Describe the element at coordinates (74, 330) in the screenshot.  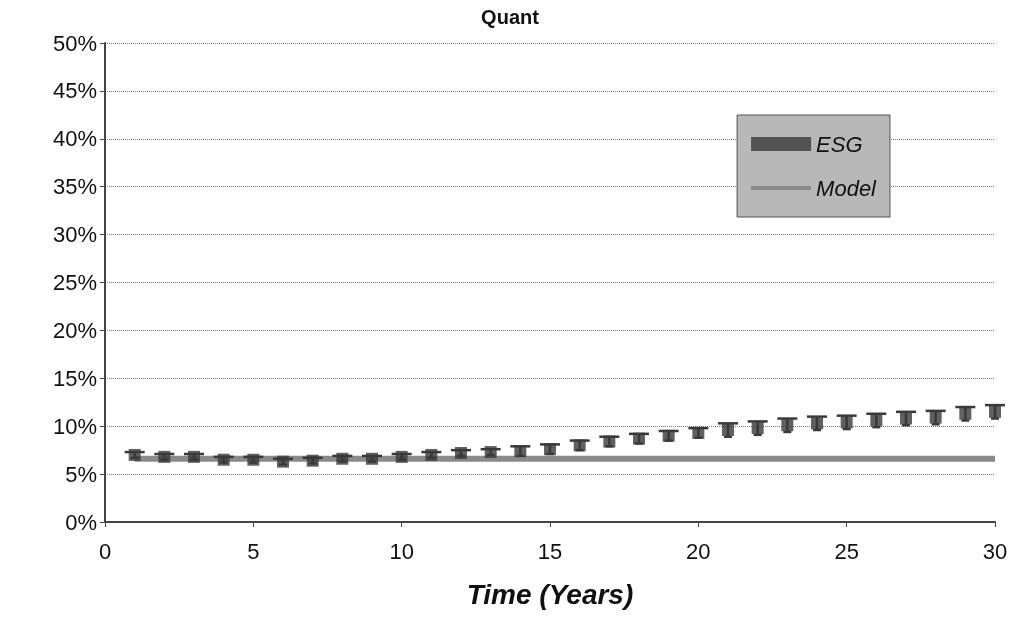
I see `y-tick-label: 20%` at that location.